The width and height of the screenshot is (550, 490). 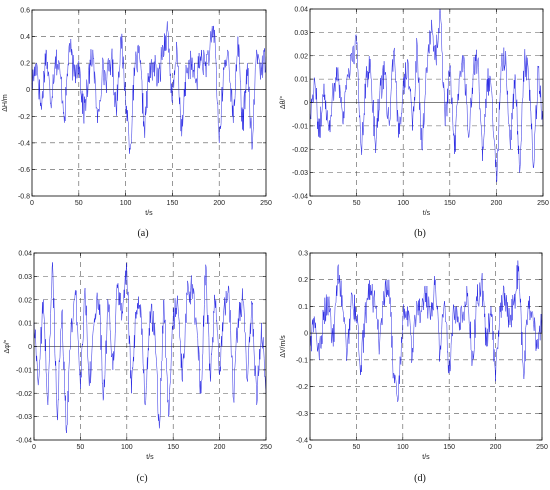 What do you see at coordinates (303, 254) in the screenshot?
I see `y-tick-label: 0.3` at bounding box center [303, 254].